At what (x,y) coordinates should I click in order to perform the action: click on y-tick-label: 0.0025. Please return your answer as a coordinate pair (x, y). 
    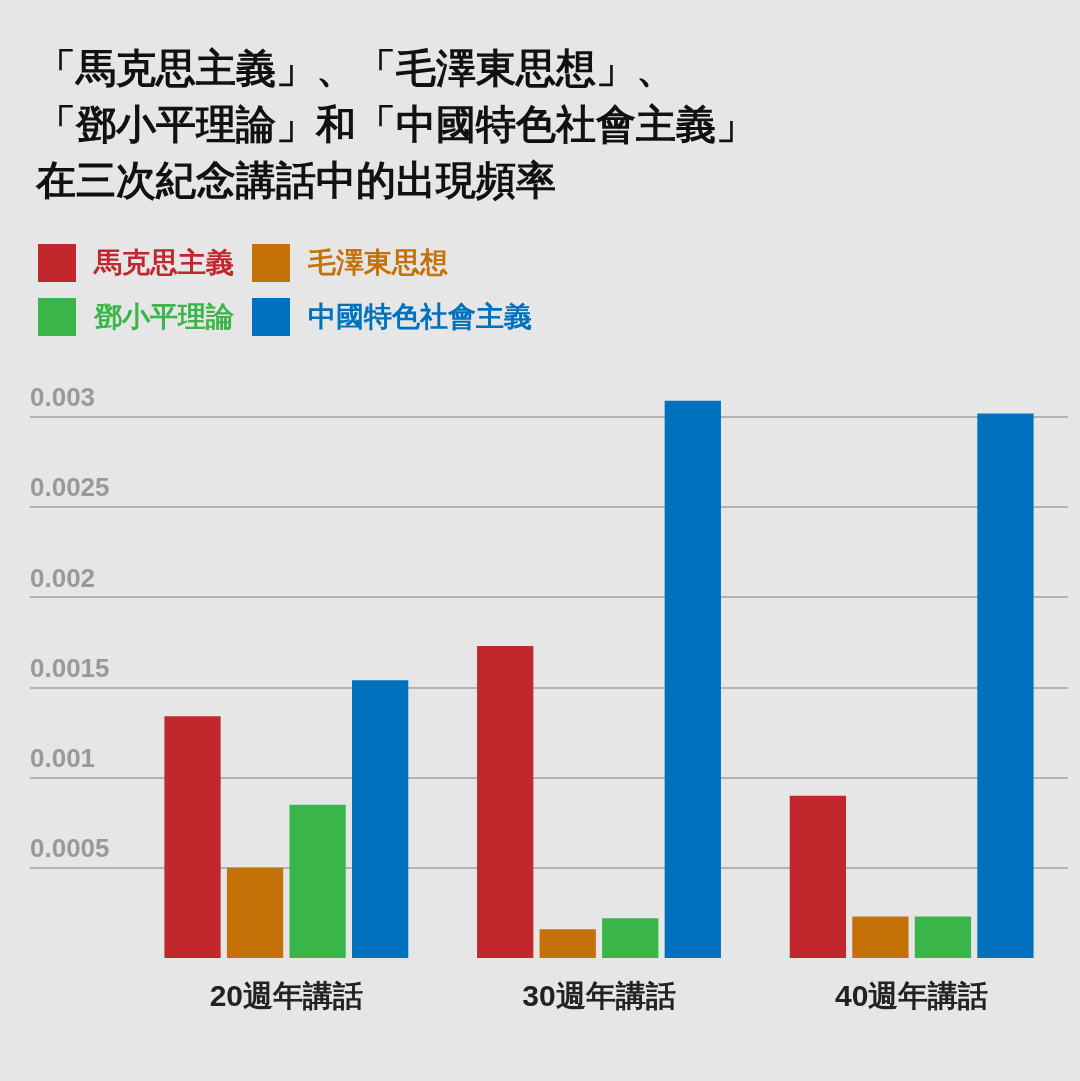
    Looking at the image, I should click on (70, 487).